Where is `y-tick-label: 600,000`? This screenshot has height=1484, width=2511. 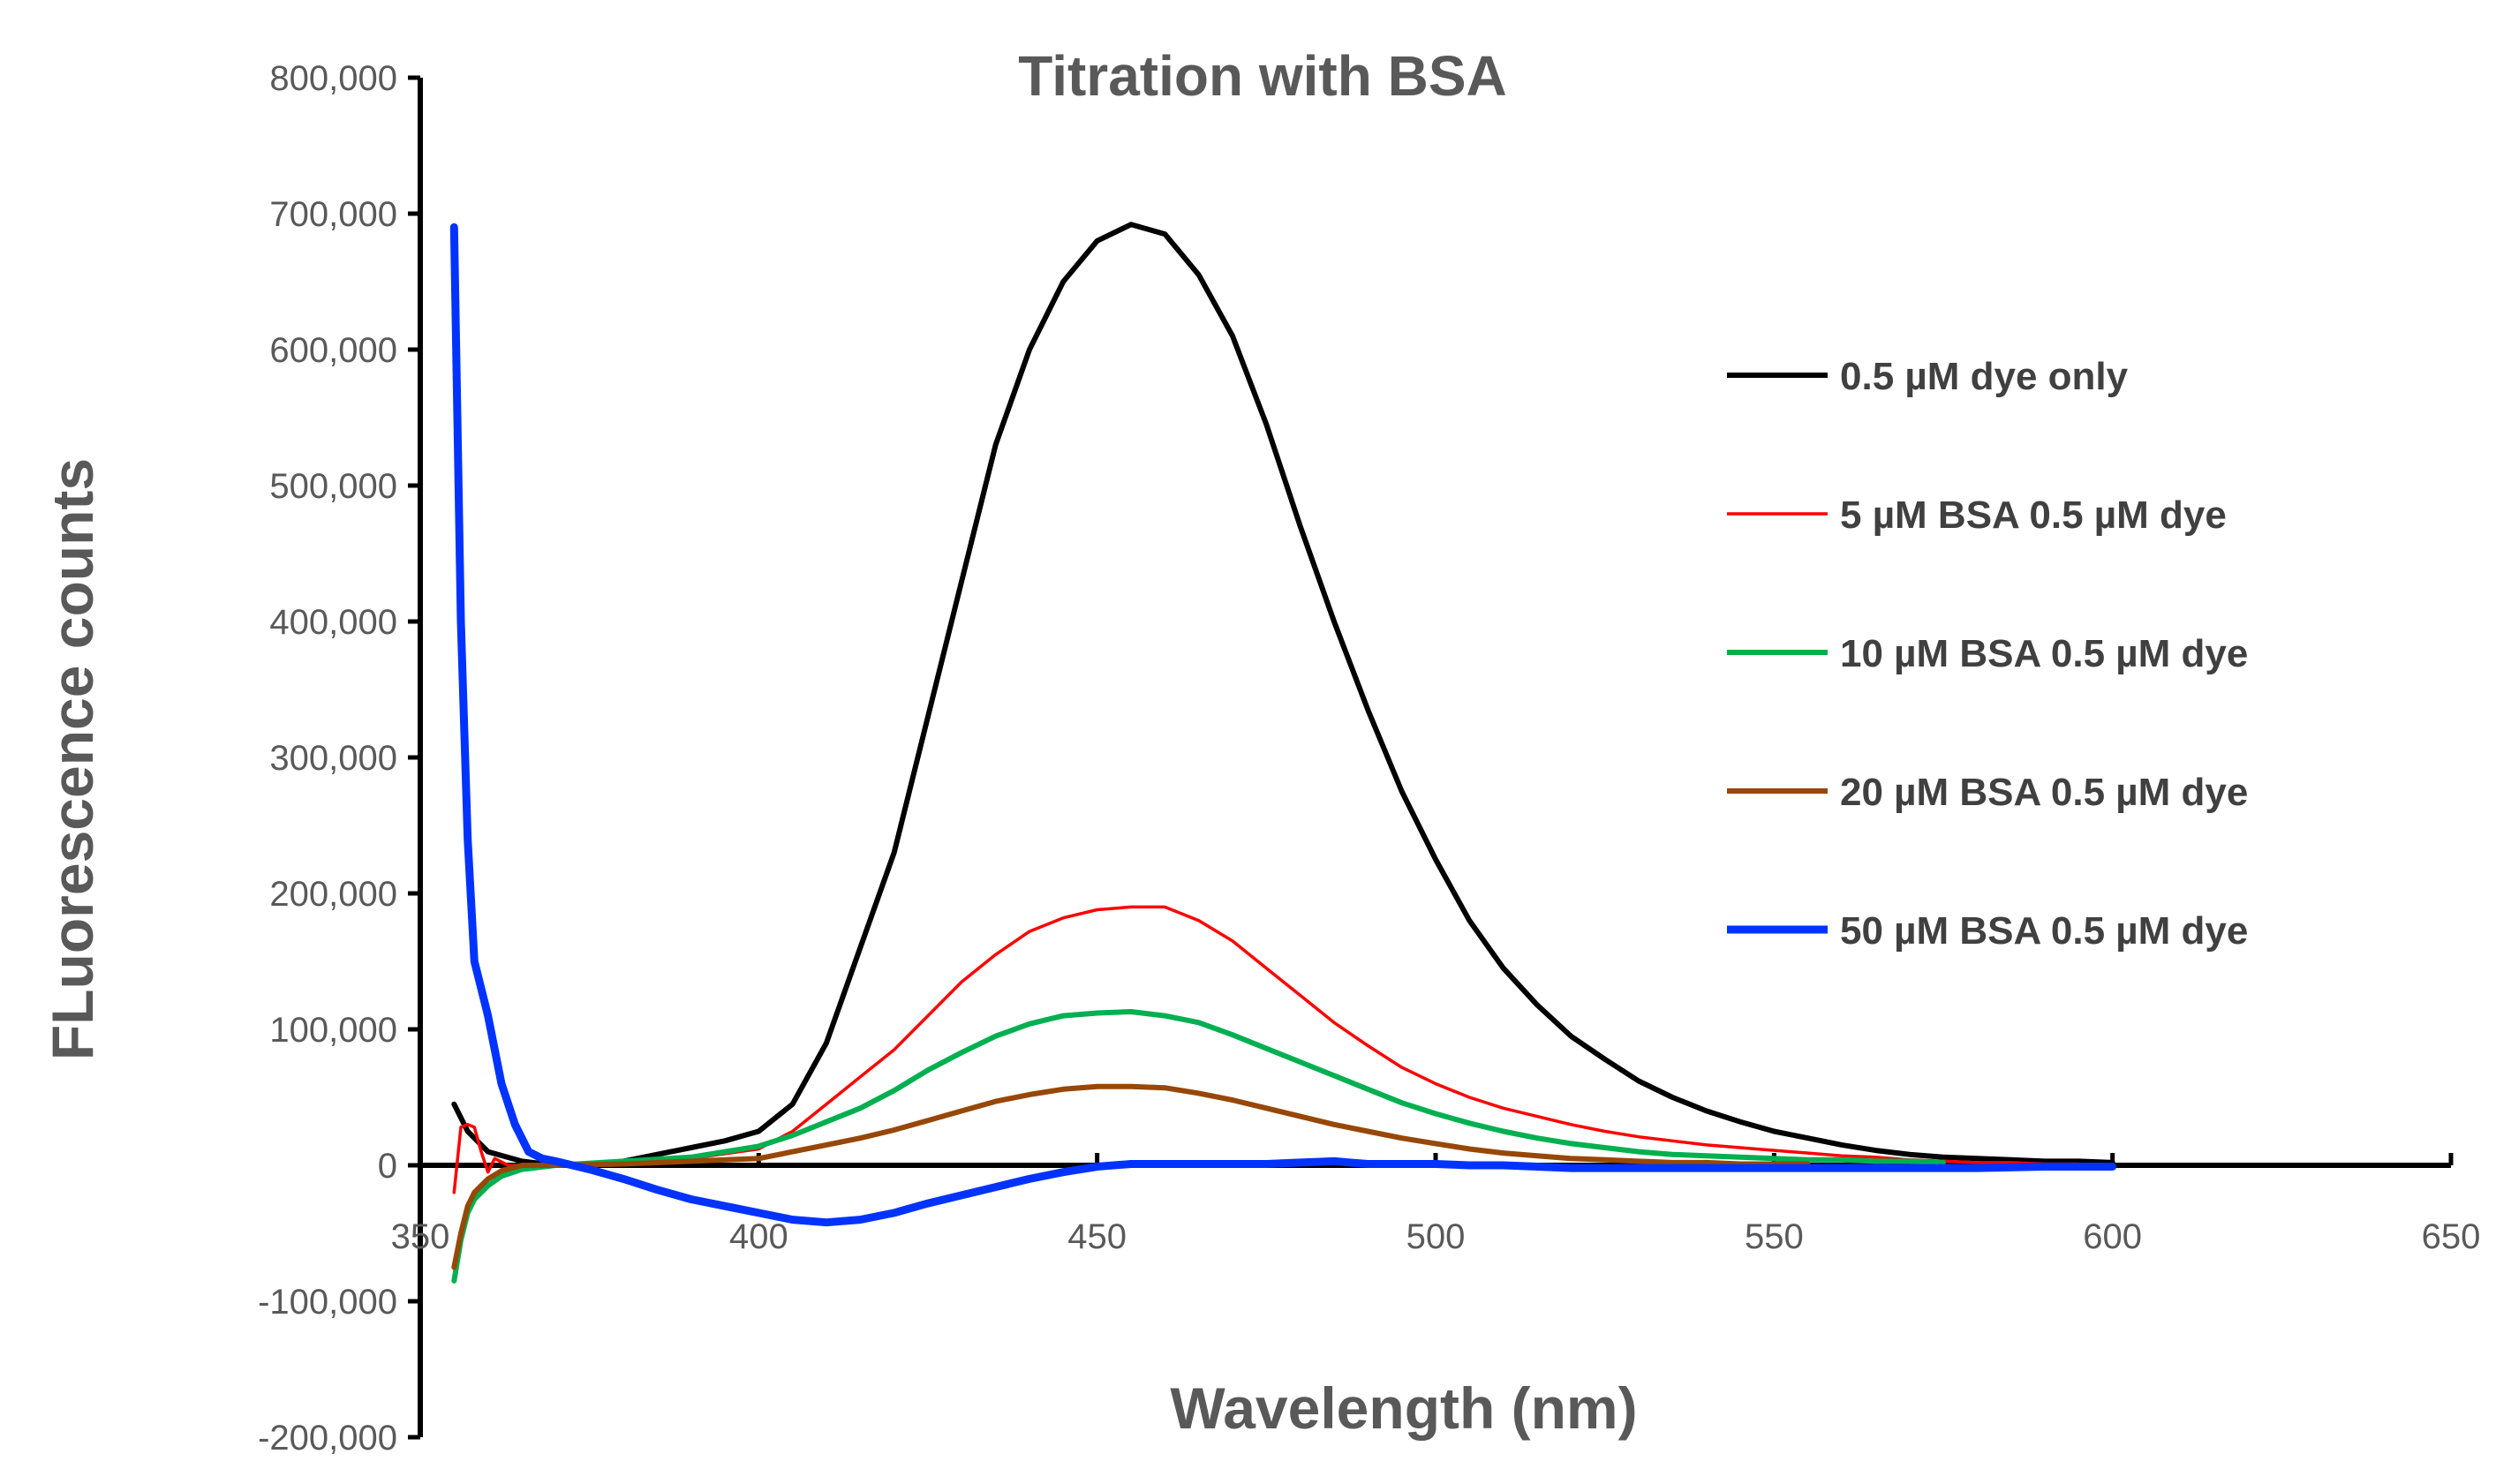 y-tick-label: 600,000 is located at coordinates (333, 350).